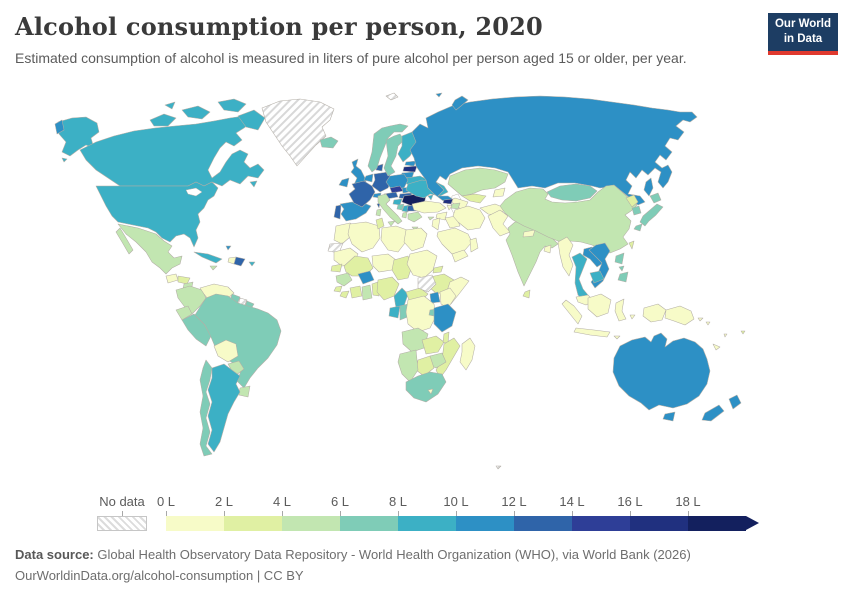 Image resolution: width=850 pixels, height=600 pixels. What do you see at coordinates (390, 209) in the screenshot?
I see `country-italy` at bounding box center [390, 209].